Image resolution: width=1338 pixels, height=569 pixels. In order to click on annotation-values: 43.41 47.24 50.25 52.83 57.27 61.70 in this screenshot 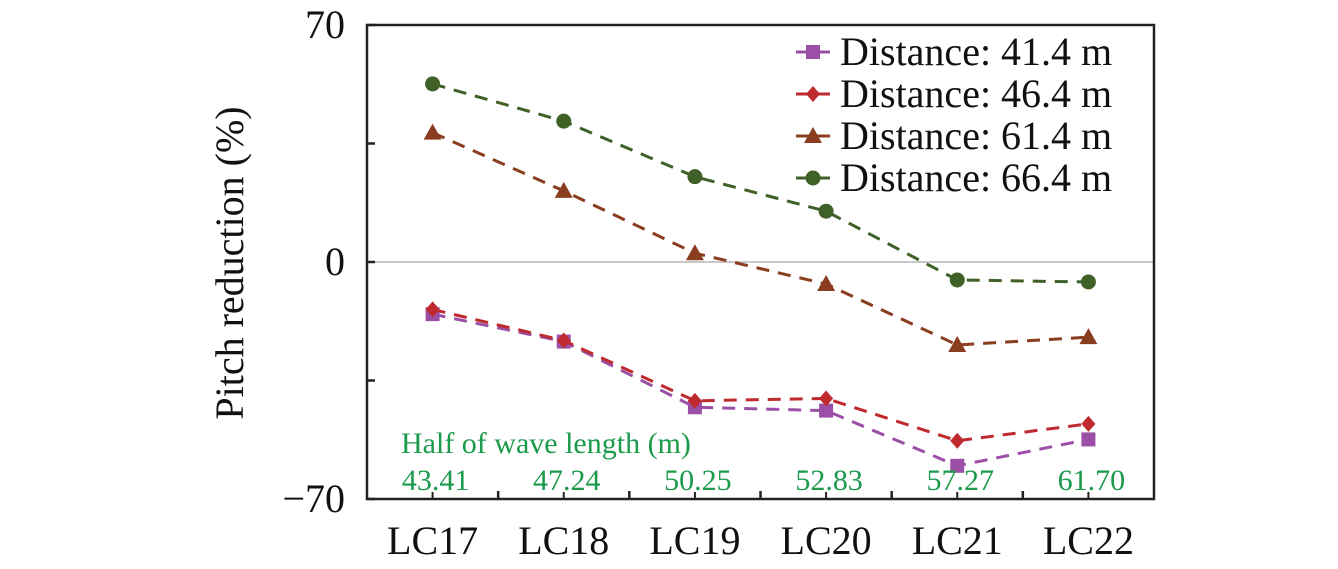, I will do `click(763, 480)`.